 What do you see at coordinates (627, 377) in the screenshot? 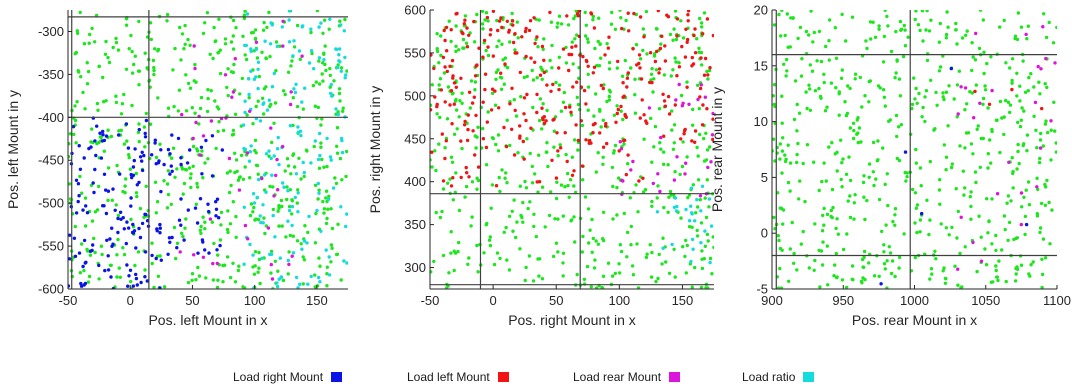
I see `legend-item-load-rear-mount: Load rear Mount` at bounding box center [627, 377].